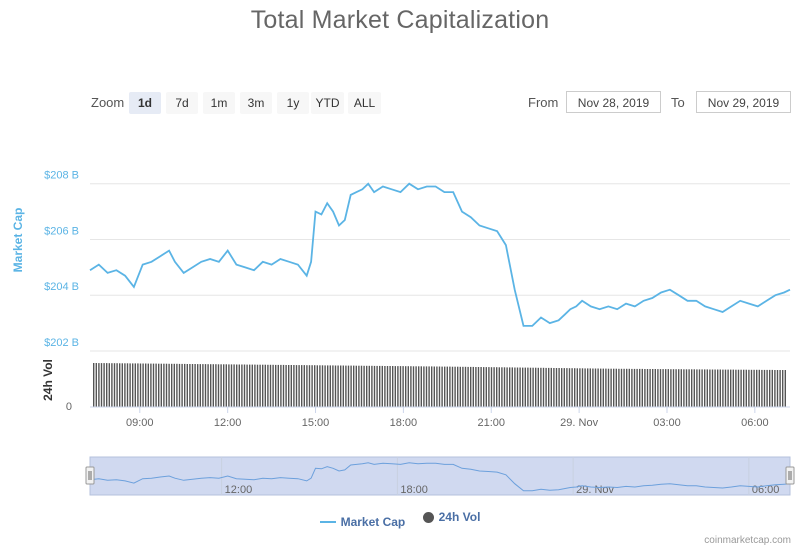 The image size is (800, 550). What do you see at coordinates (327, 103) in the screenshot?
I see `zoom-button-ytd: YTD` at bounding box center [327, 103].